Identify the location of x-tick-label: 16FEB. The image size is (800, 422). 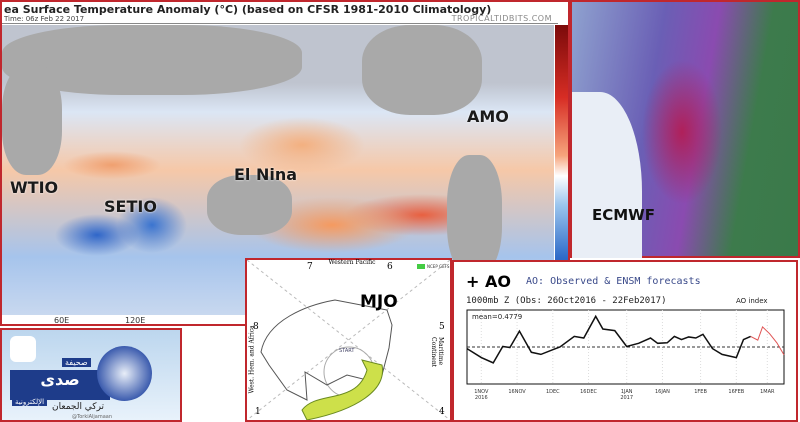
(736, 392).